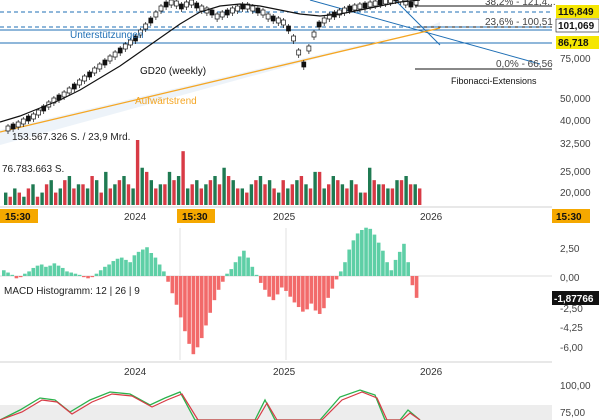  Describe the element at coordinates (18, 217) in the screenshot. I see `svg-text: 15:30` at that location.